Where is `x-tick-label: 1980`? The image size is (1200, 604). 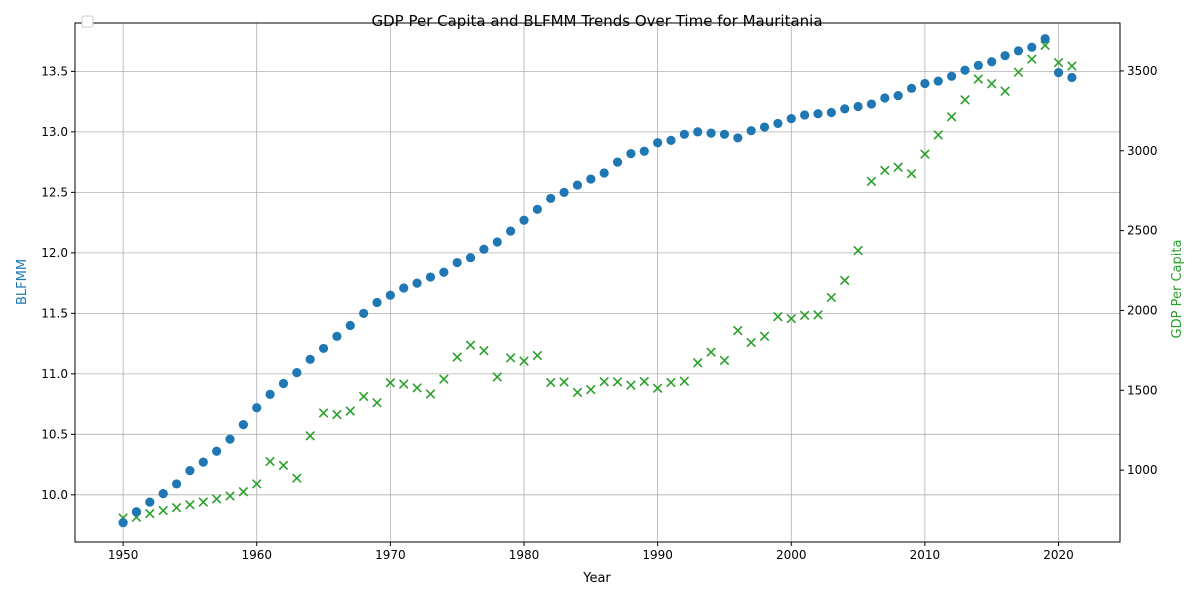 x-tick-label: 1980 is located at coordinates (524, 555).